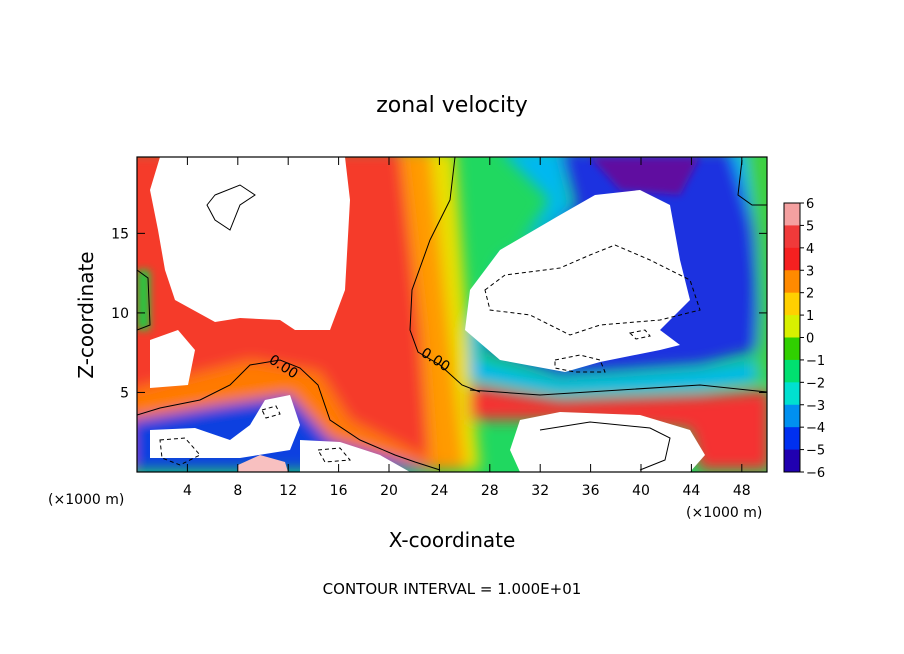 This screenshot has height=654, width=904. I want to click on contour-right-edge, so click(752, 182).